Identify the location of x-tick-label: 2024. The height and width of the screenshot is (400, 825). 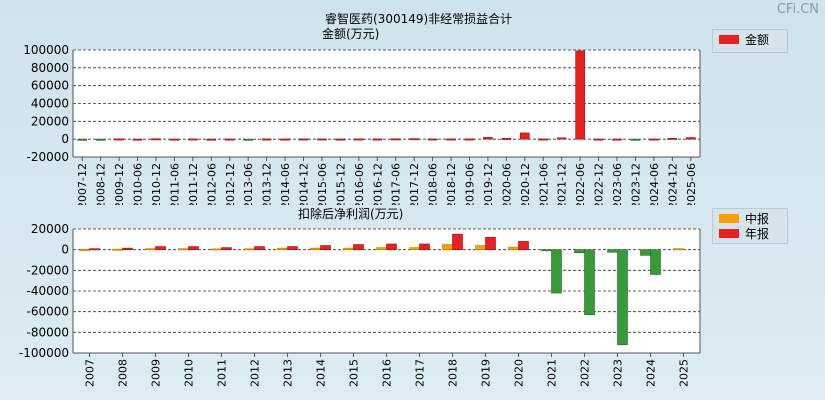
(651, 373).